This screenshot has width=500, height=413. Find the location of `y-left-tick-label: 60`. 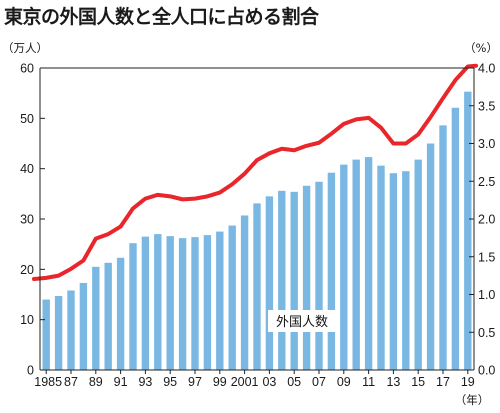

y-left-tick-label: 60 is located at coordinates (27, 69).